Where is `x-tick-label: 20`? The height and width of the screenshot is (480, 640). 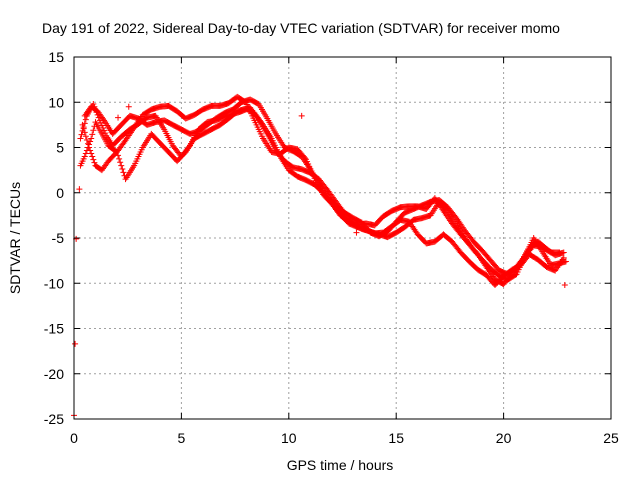
x-tick-label: 20 is located at coordinates (504, 438).